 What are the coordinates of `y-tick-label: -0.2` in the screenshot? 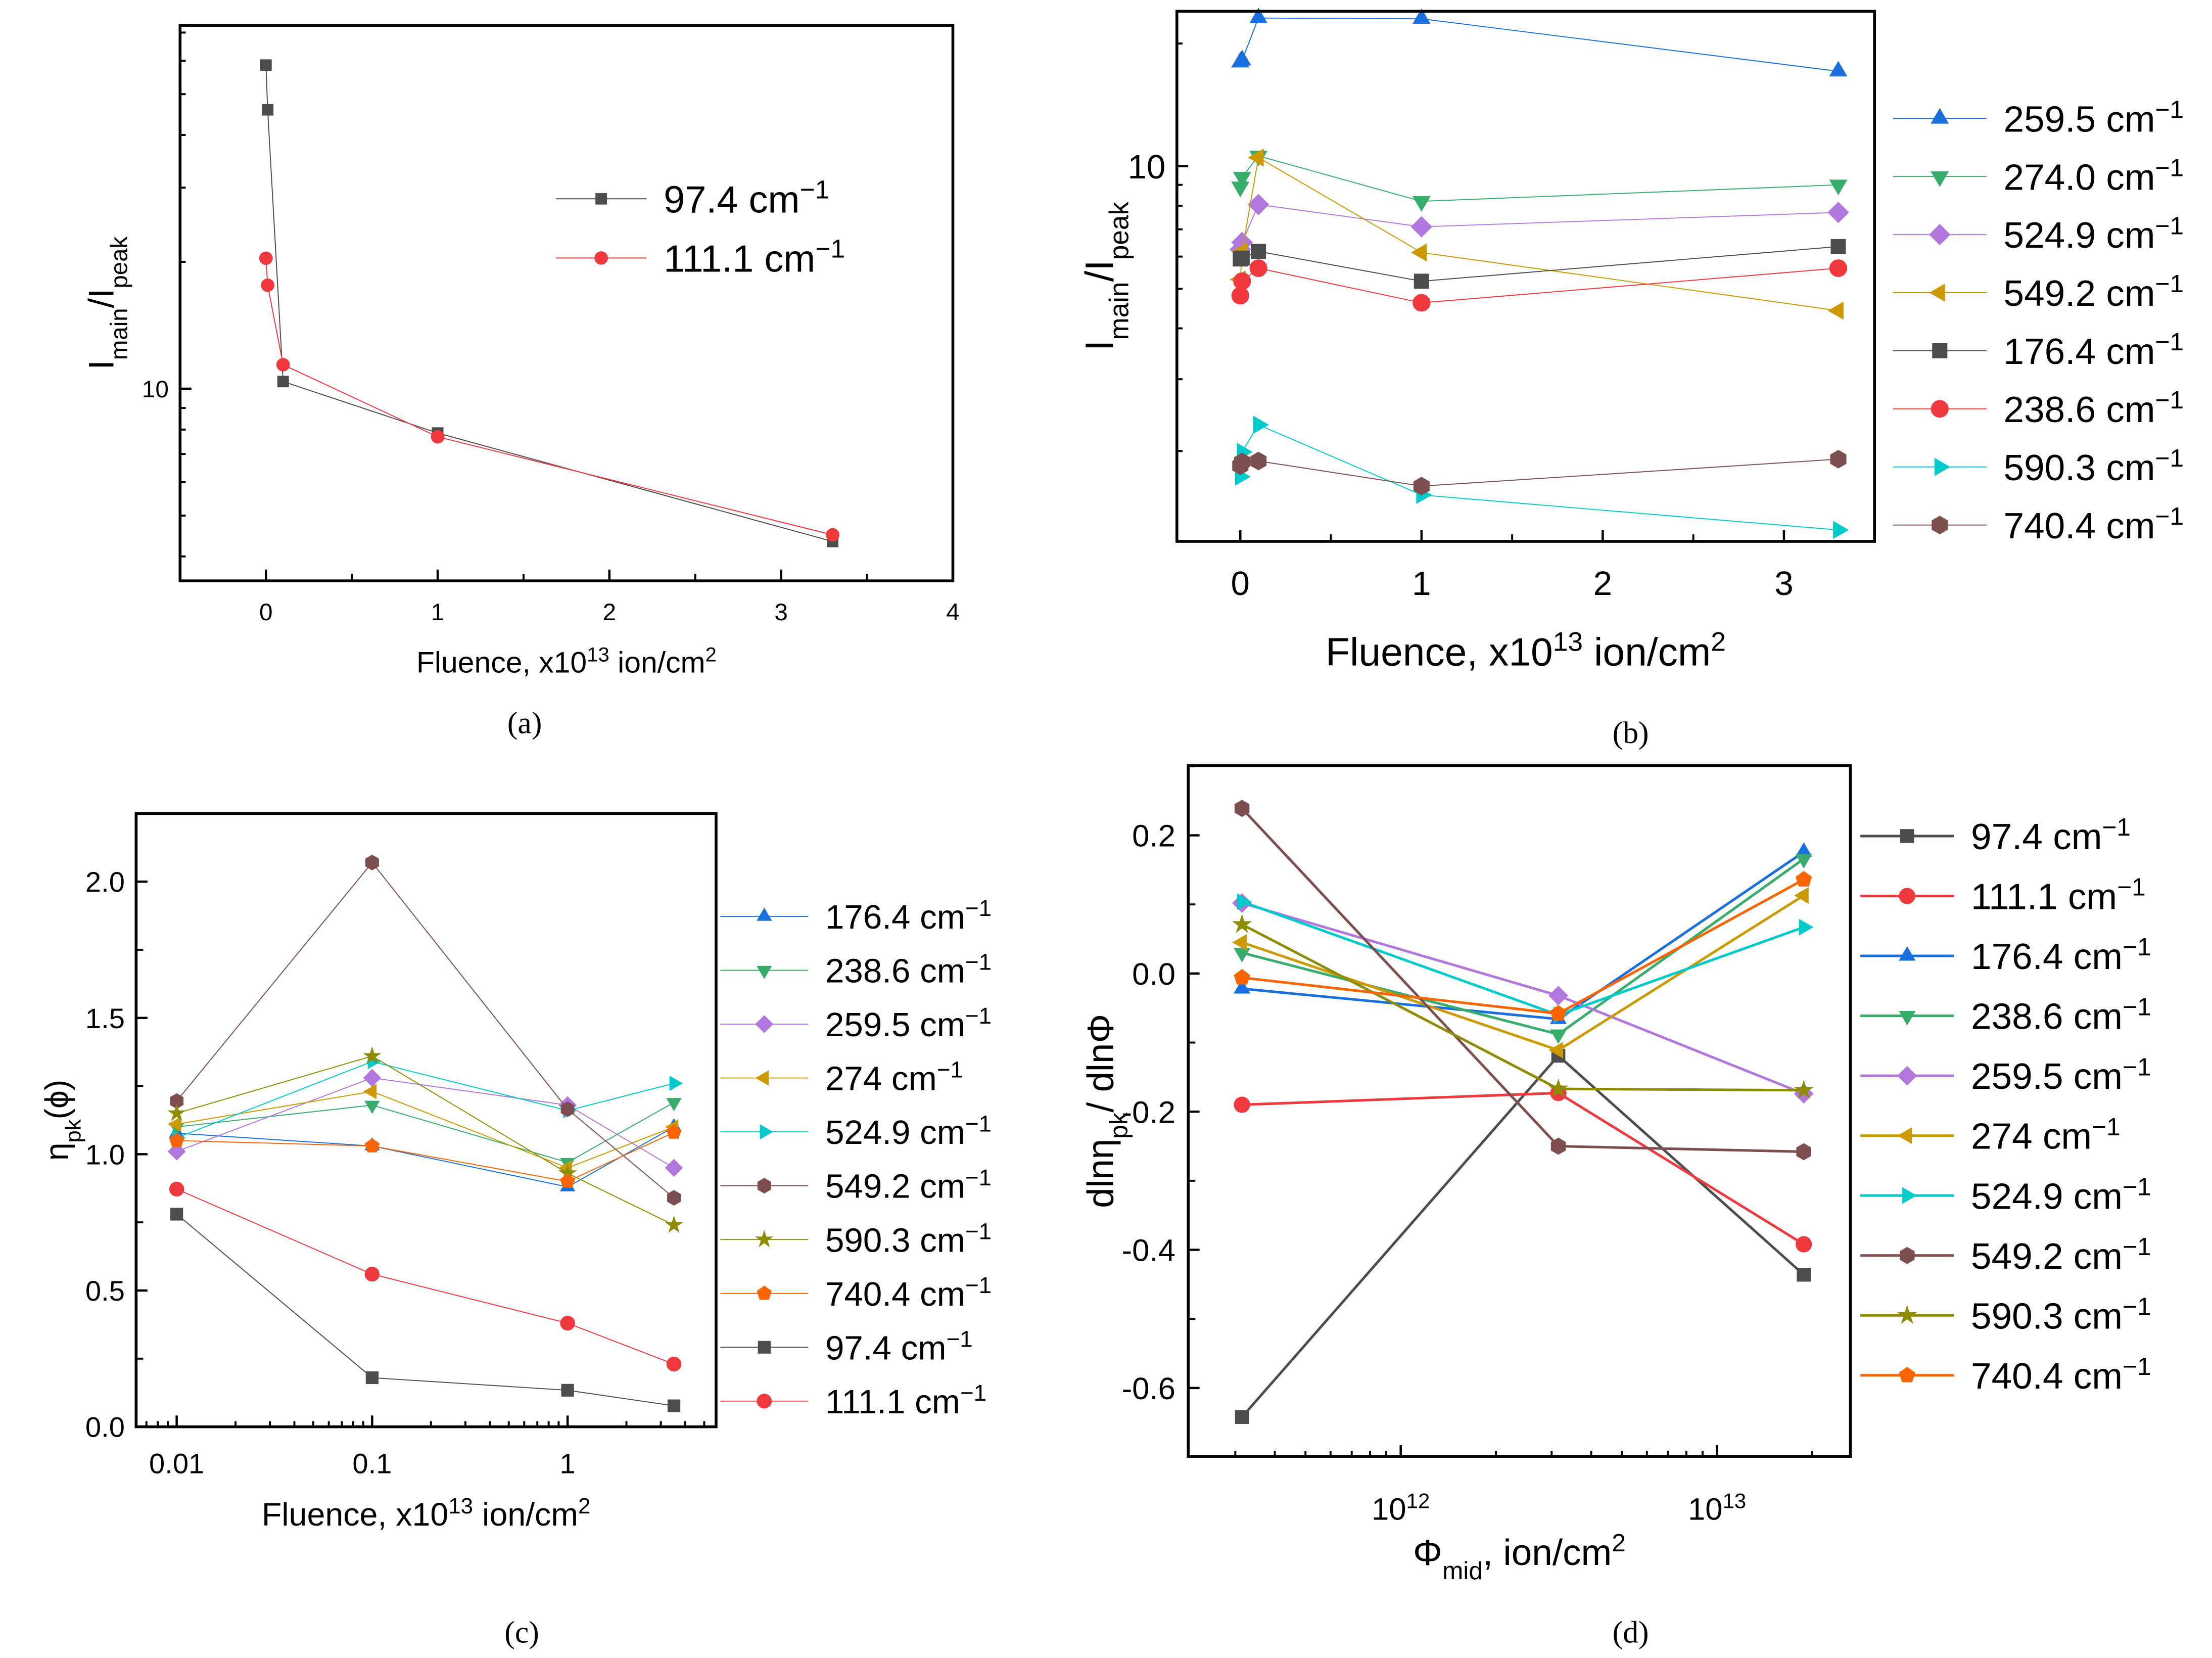 It's located at (1149, 1113).